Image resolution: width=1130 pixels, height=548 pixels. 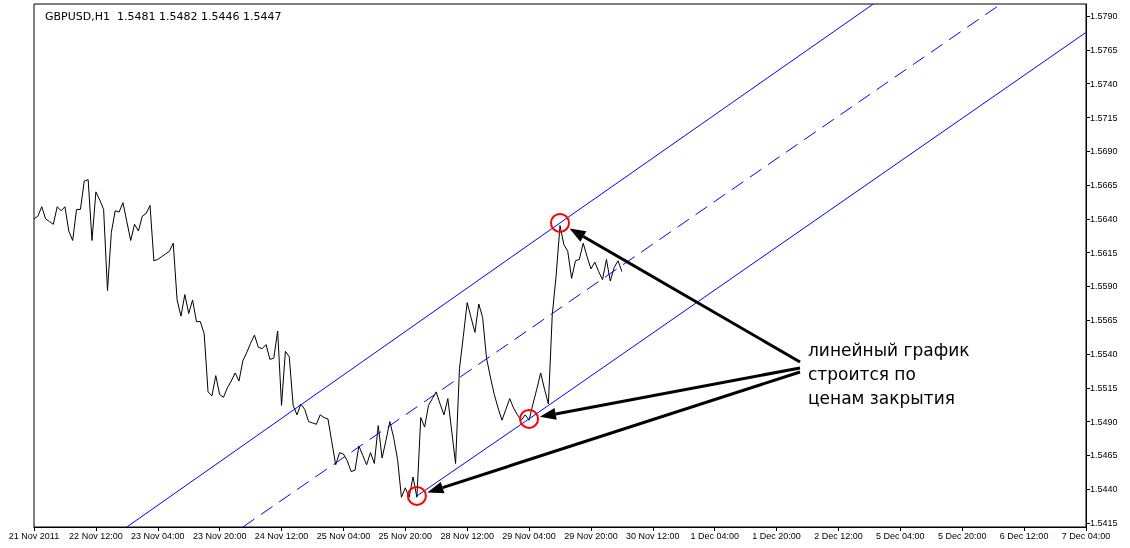 I want to click on x-tick-label: 24 Nov 12:00, so click(x=281, y=535).